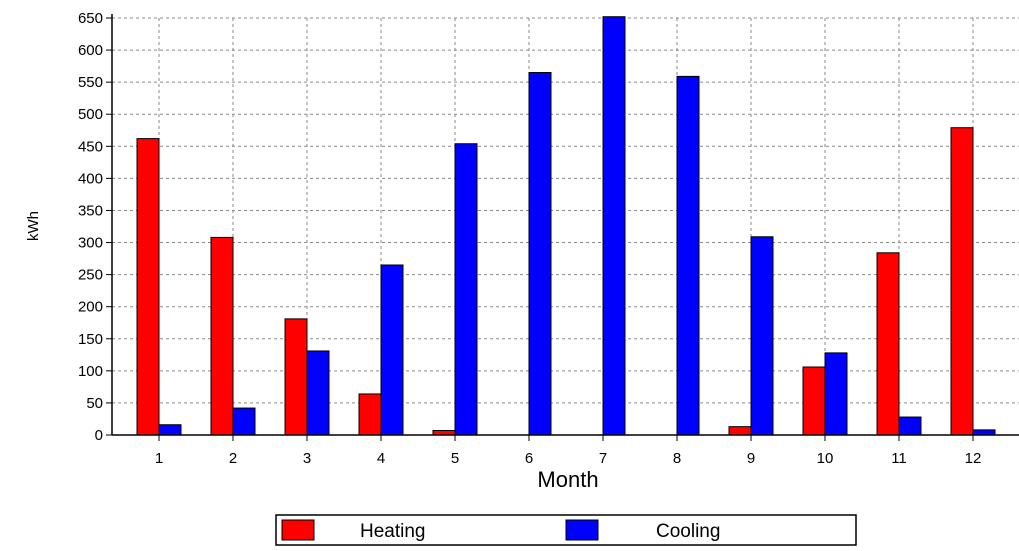  Describe the element at coordinates (90, 210) in the screenshot. I see `y-tick-label: 350` at that location.